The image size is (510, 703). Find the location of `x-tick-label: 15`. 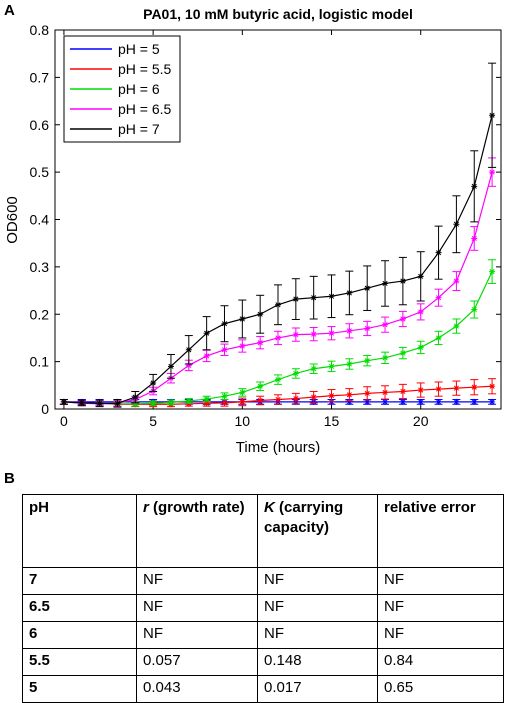

x-tick-label: 15 is located at coordinates (332, 421).